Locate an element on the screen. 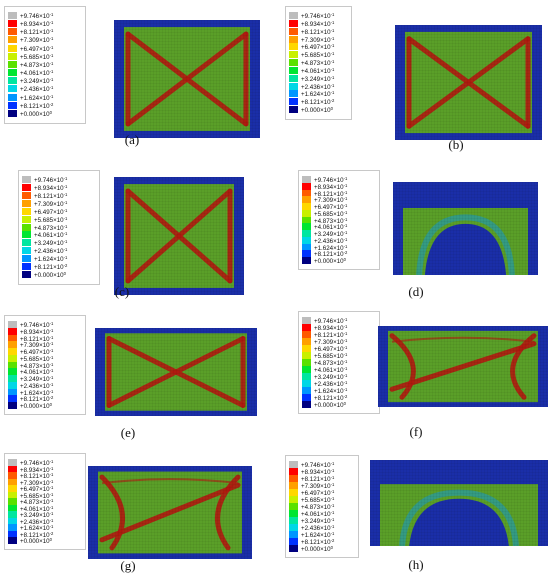 The image size is (550, 584). legend-value: +4.061×10-1 is located at coordinates (37, 508).